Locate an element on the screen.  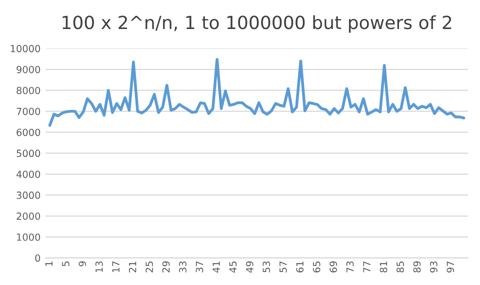
x-tick-label: 13 is located at coordinates (99, 266).